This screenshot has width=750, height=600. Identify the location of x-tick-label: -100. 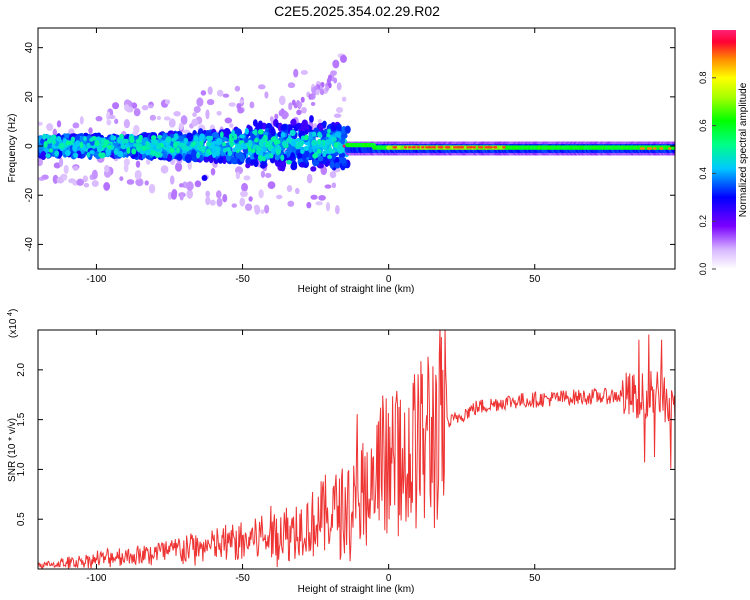
(96, 279).